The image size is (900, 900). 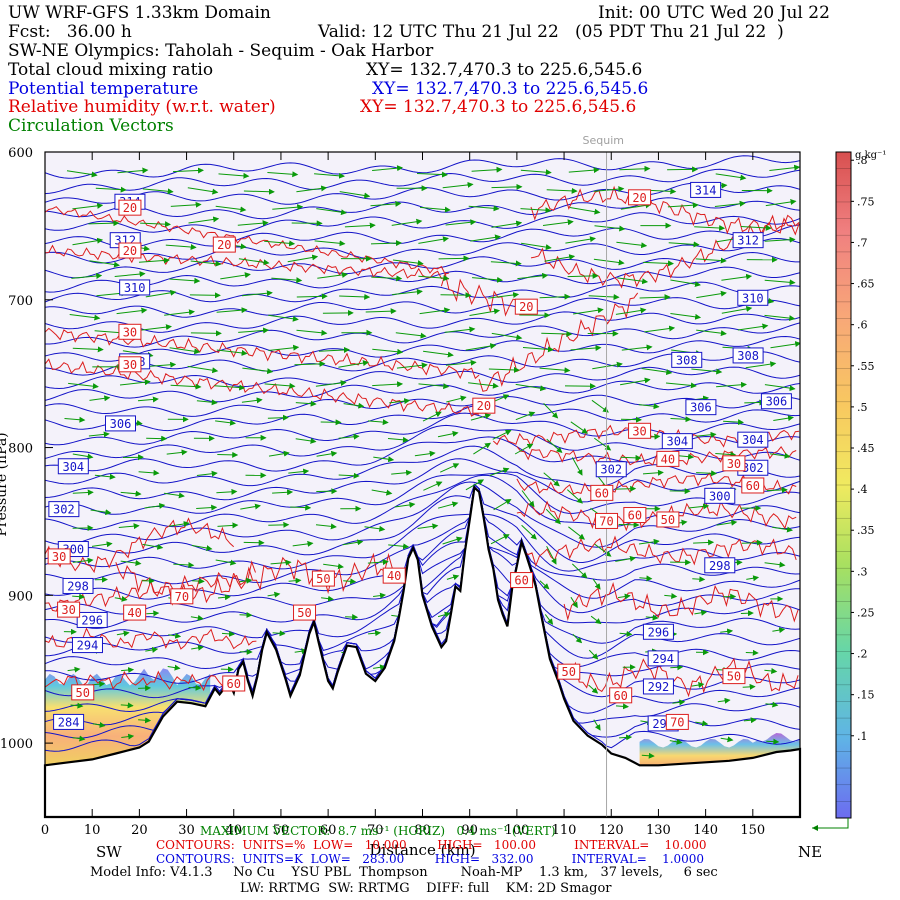 What do you see at coordinates (603, 140) in the screenshot?
I see `sequim-label: Sequim` at bounding box center [603, 140].